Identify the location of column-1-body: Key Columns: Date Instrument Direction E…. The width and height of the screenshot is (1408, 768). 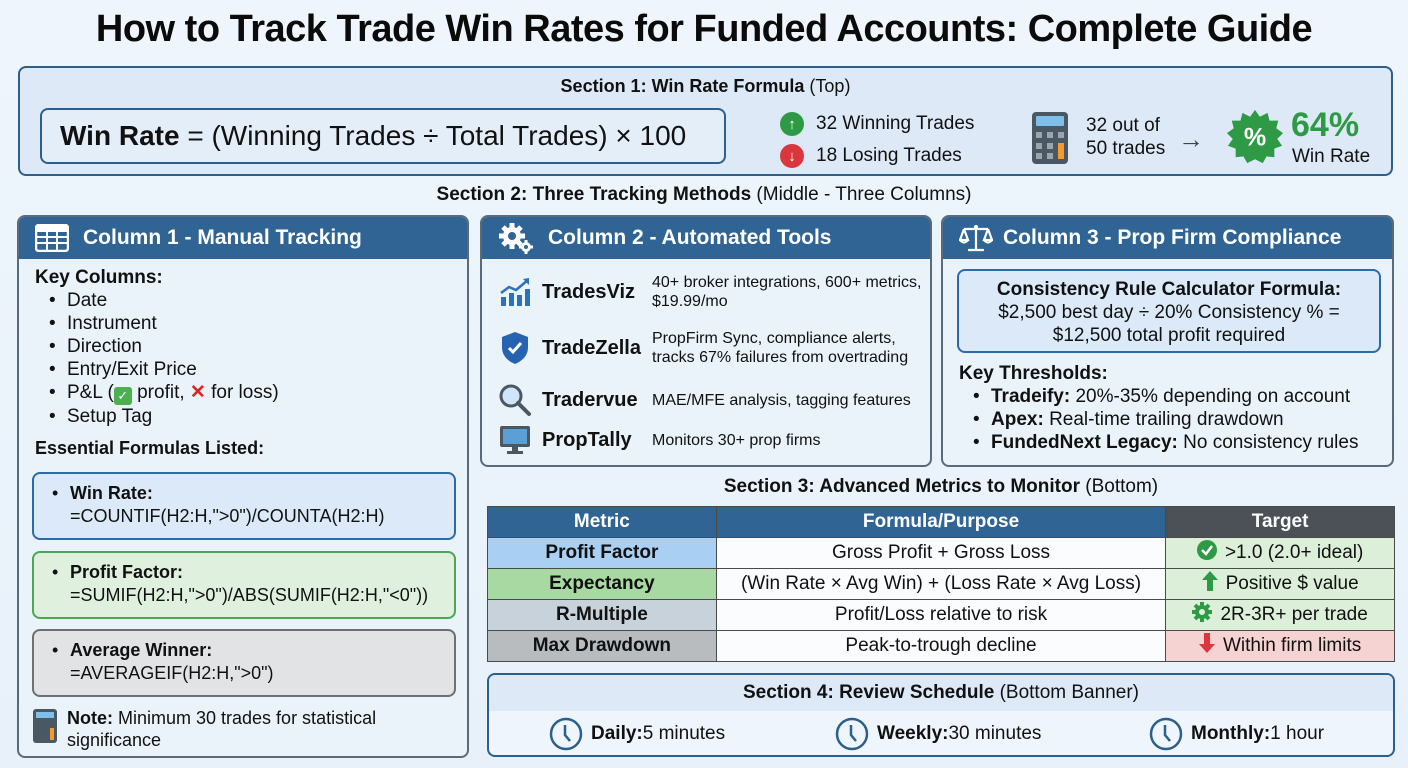
(243, 359).